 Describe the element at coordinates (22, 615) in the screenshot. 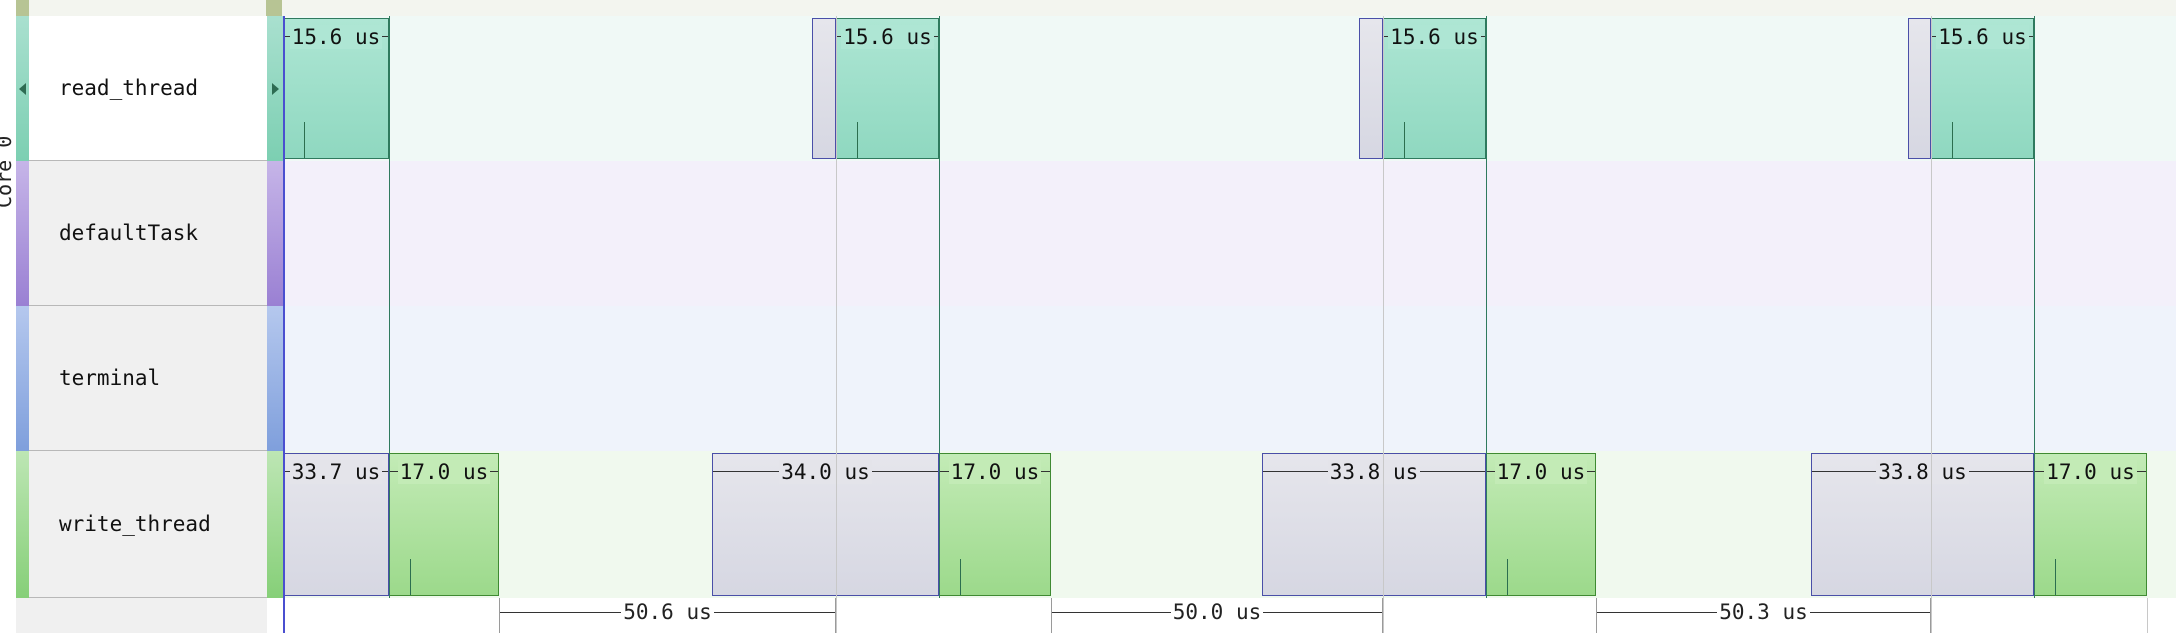

I see `gap-bar-handle` at that location.